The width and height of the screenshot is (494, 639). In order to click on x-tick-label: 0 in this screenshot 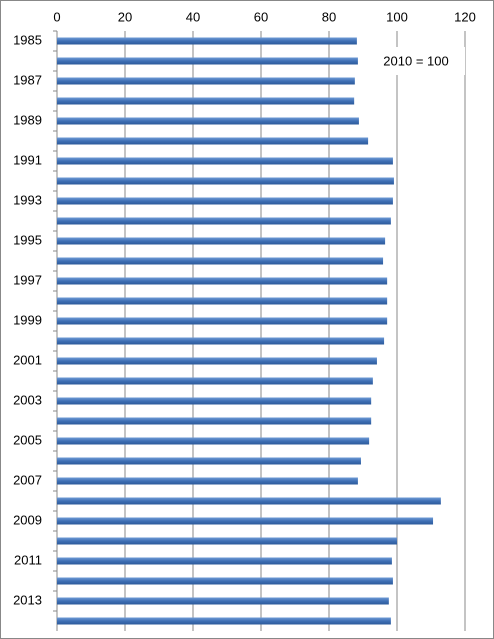, I will do `click(56, 16)`.